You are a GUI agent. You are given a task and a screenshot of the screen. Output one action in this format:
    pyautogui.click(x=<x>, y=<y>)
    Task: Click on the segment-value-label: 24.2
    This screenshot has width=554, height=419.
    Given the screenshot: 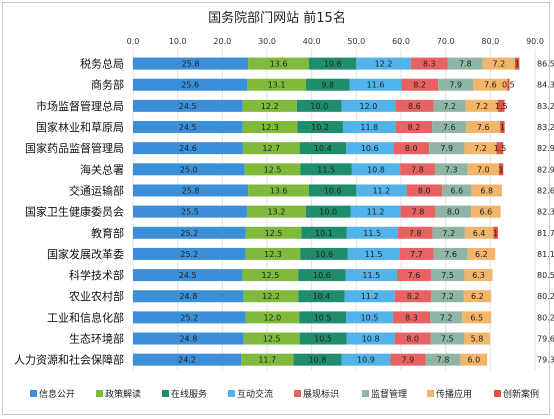 What is the action you would take?
    pyautogui.click(x=187, y=360)
    